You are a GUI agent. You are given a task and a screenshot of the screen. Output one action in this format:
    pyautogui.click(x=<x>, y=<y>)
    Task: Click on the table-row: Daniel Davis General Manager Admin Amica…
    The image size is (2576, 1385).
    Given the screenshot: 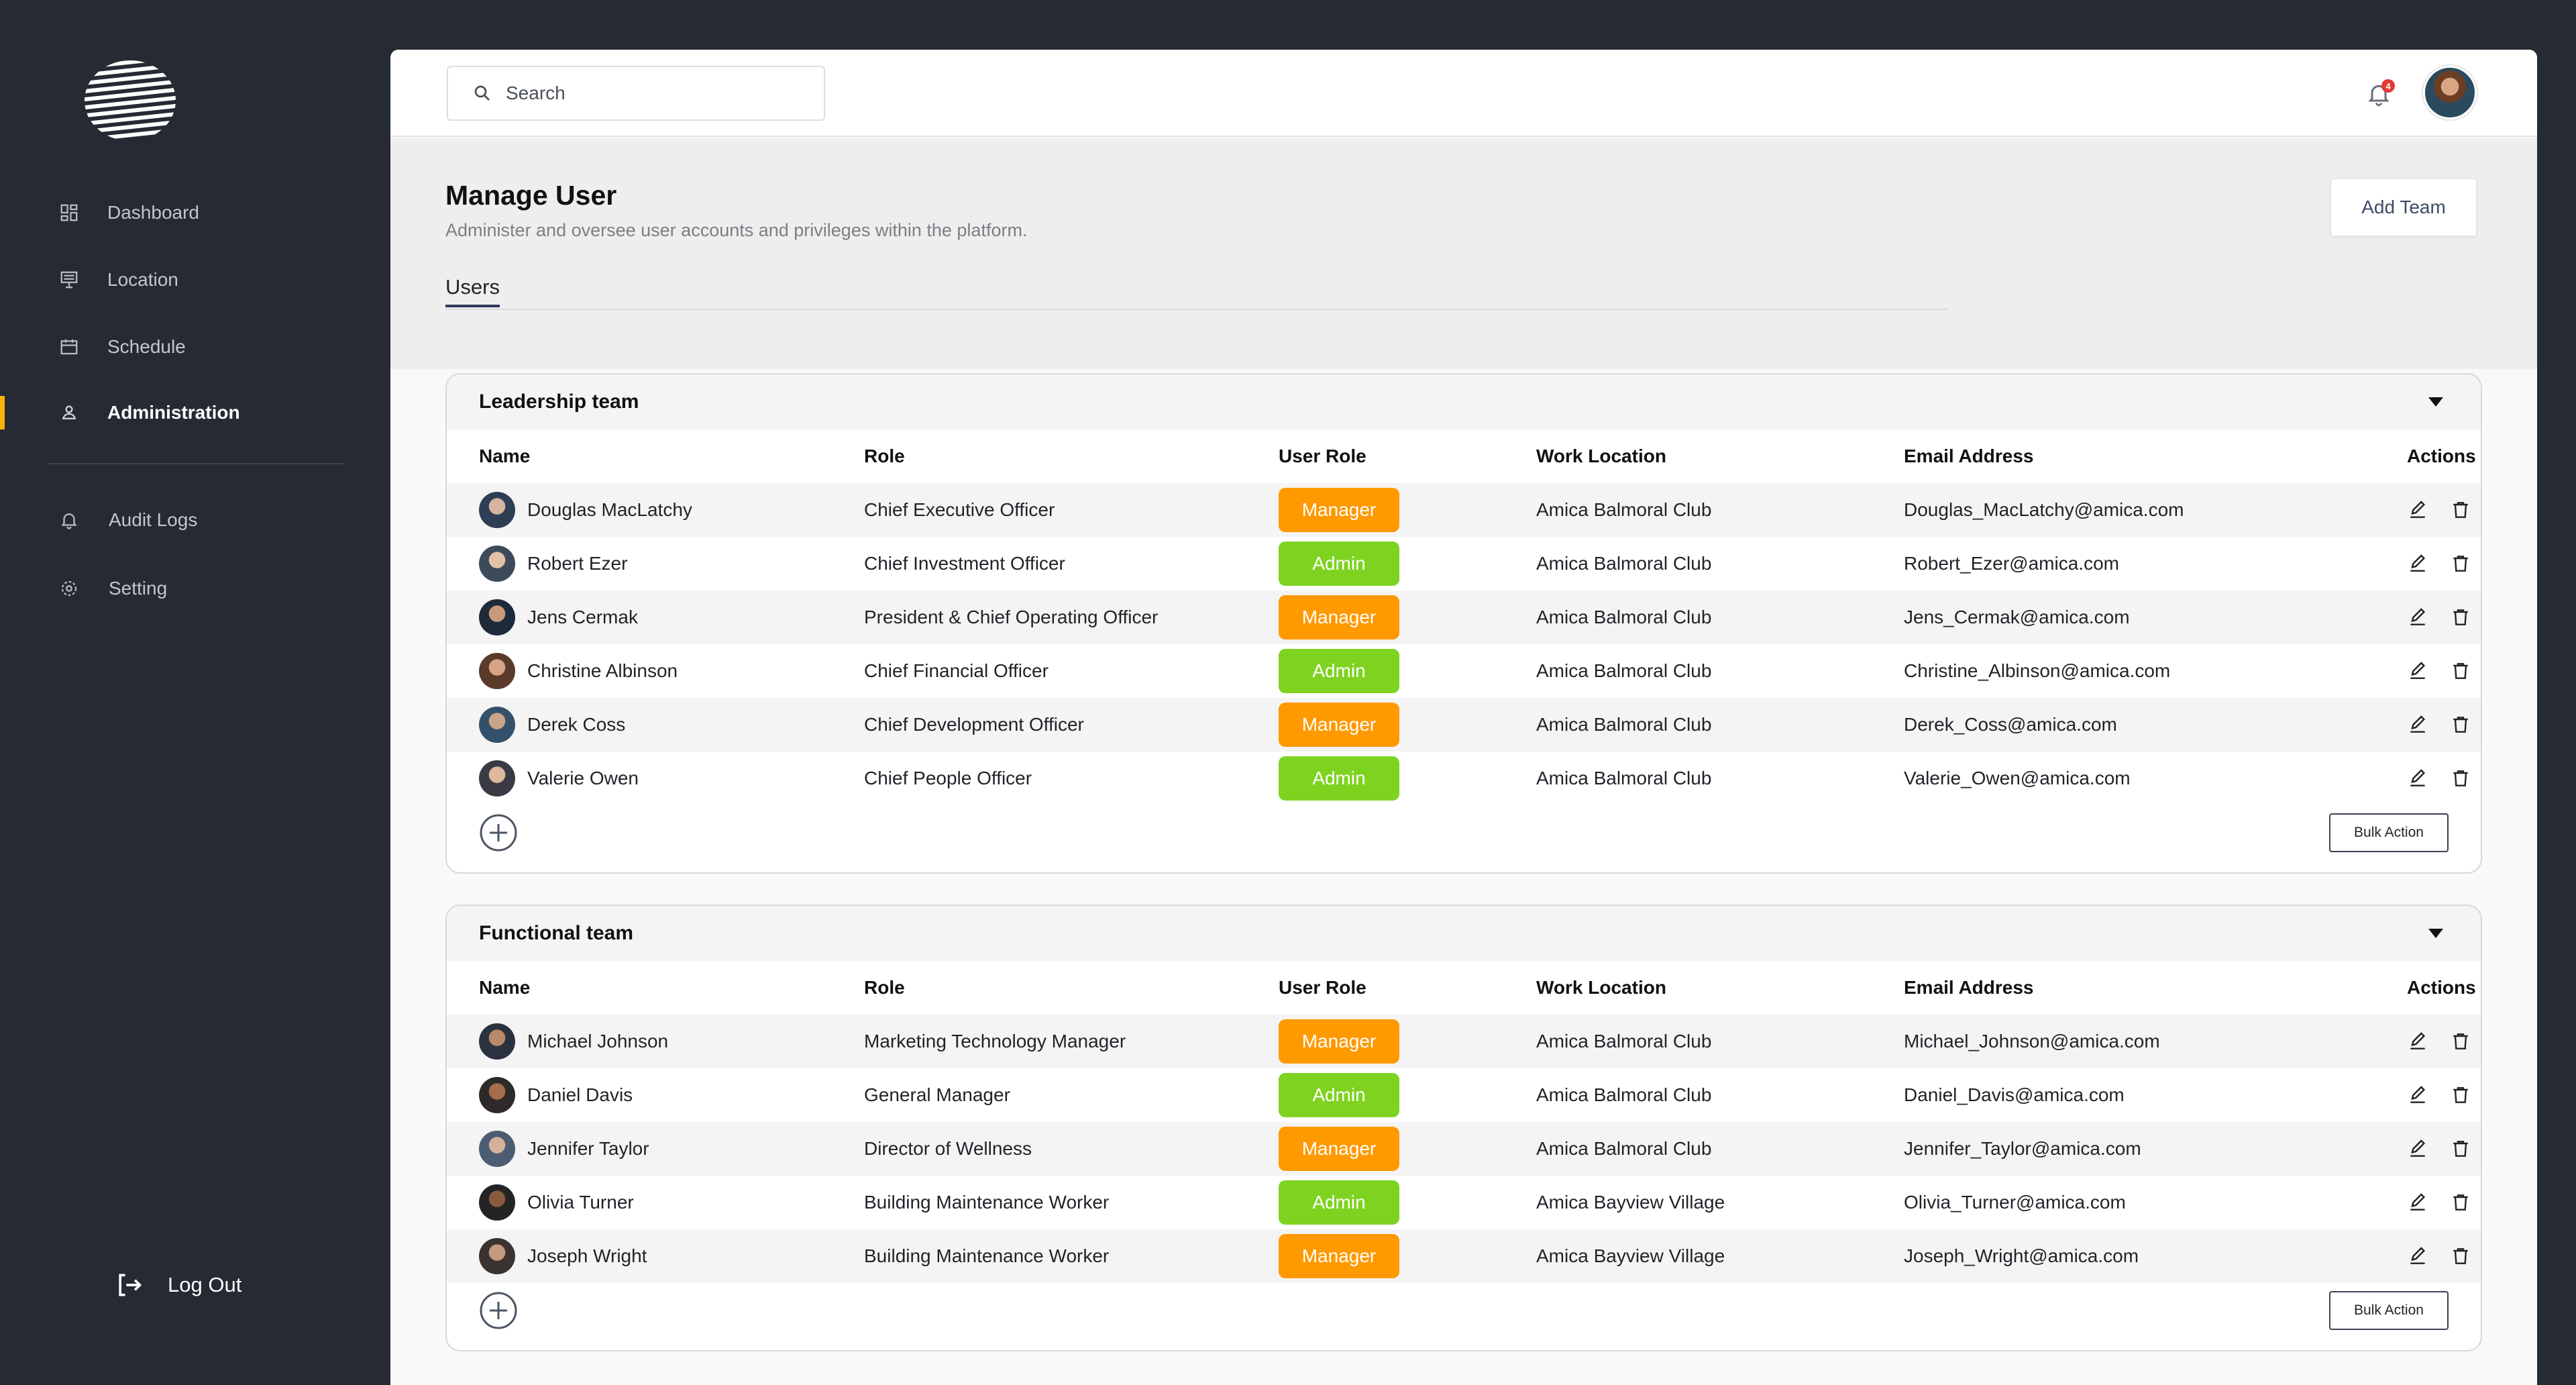 What is the action you would take?
    pyautogui.click(x=1464, y=1095)
    